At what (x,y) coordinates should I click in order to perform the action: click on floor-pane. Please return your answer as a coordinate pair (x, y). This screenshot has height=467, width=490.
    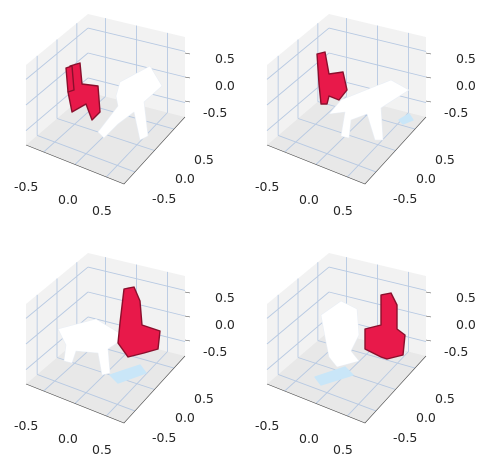
    Looking at the image, I should click on (346, 138).